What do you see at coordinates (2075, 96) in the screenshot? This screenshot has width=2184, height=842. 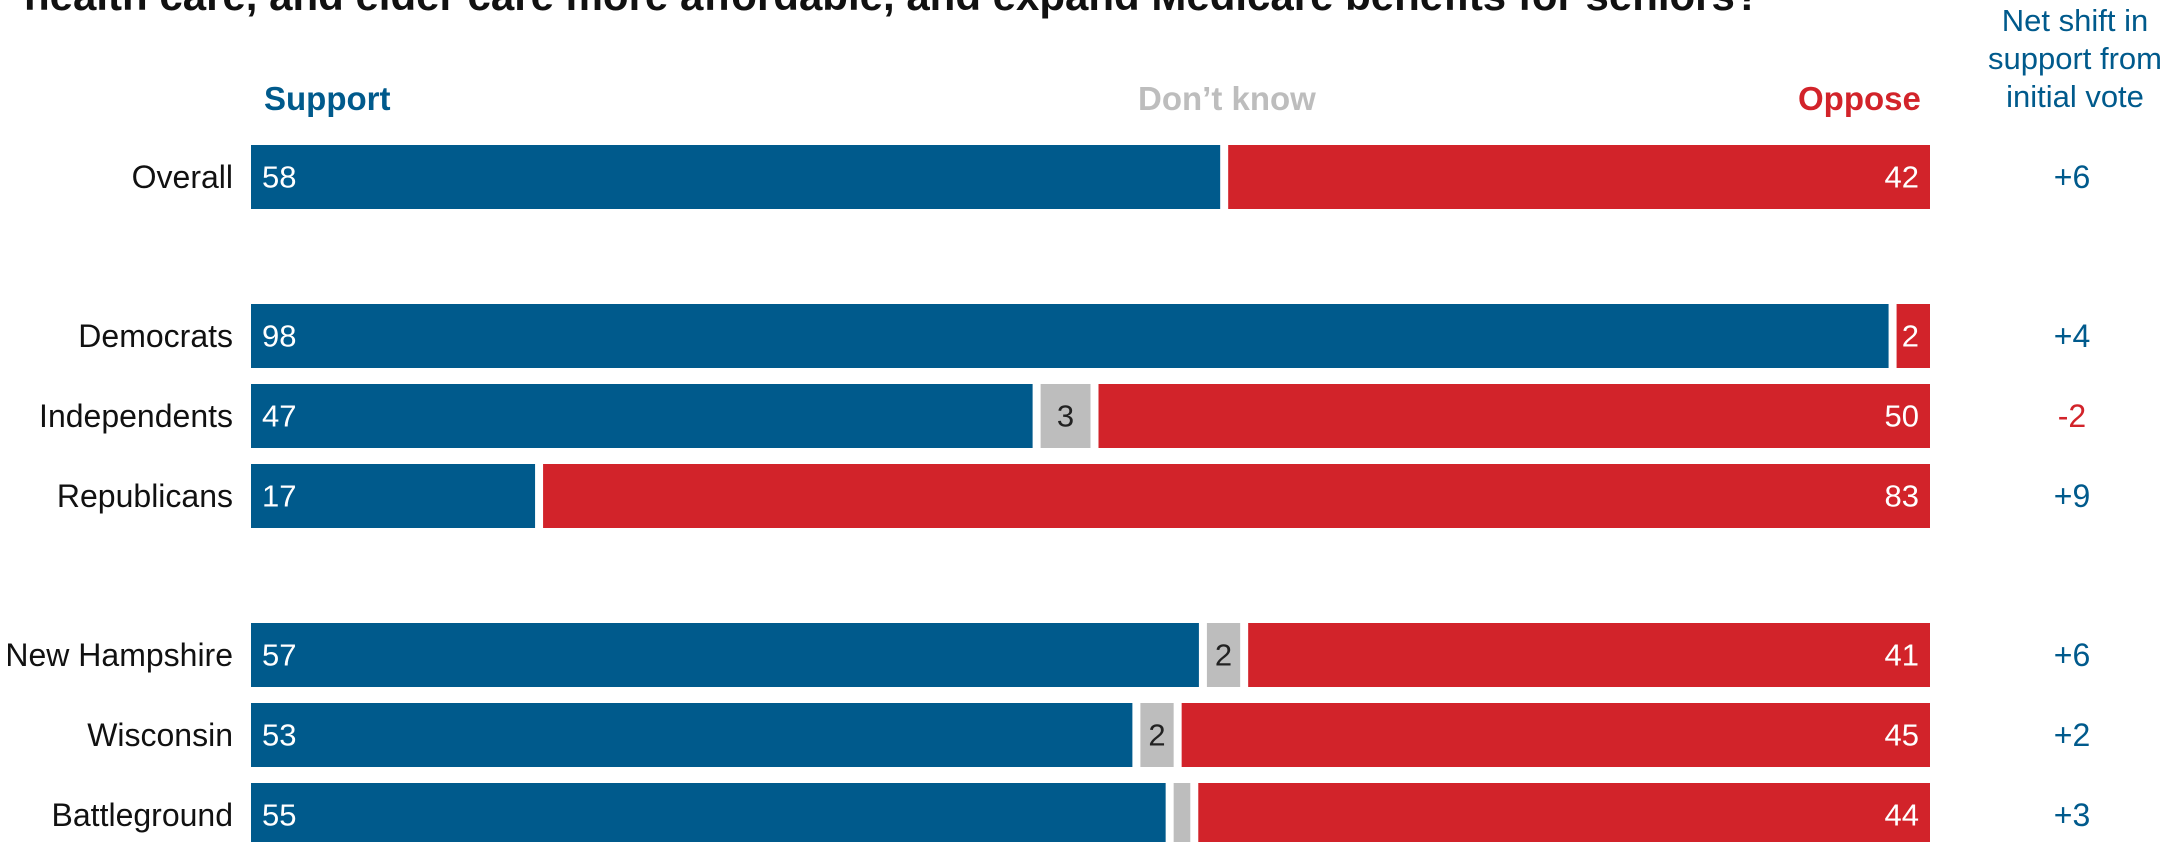 I see `net-shift-header-line-3: initial vote` at bounding box center [2075, 96].